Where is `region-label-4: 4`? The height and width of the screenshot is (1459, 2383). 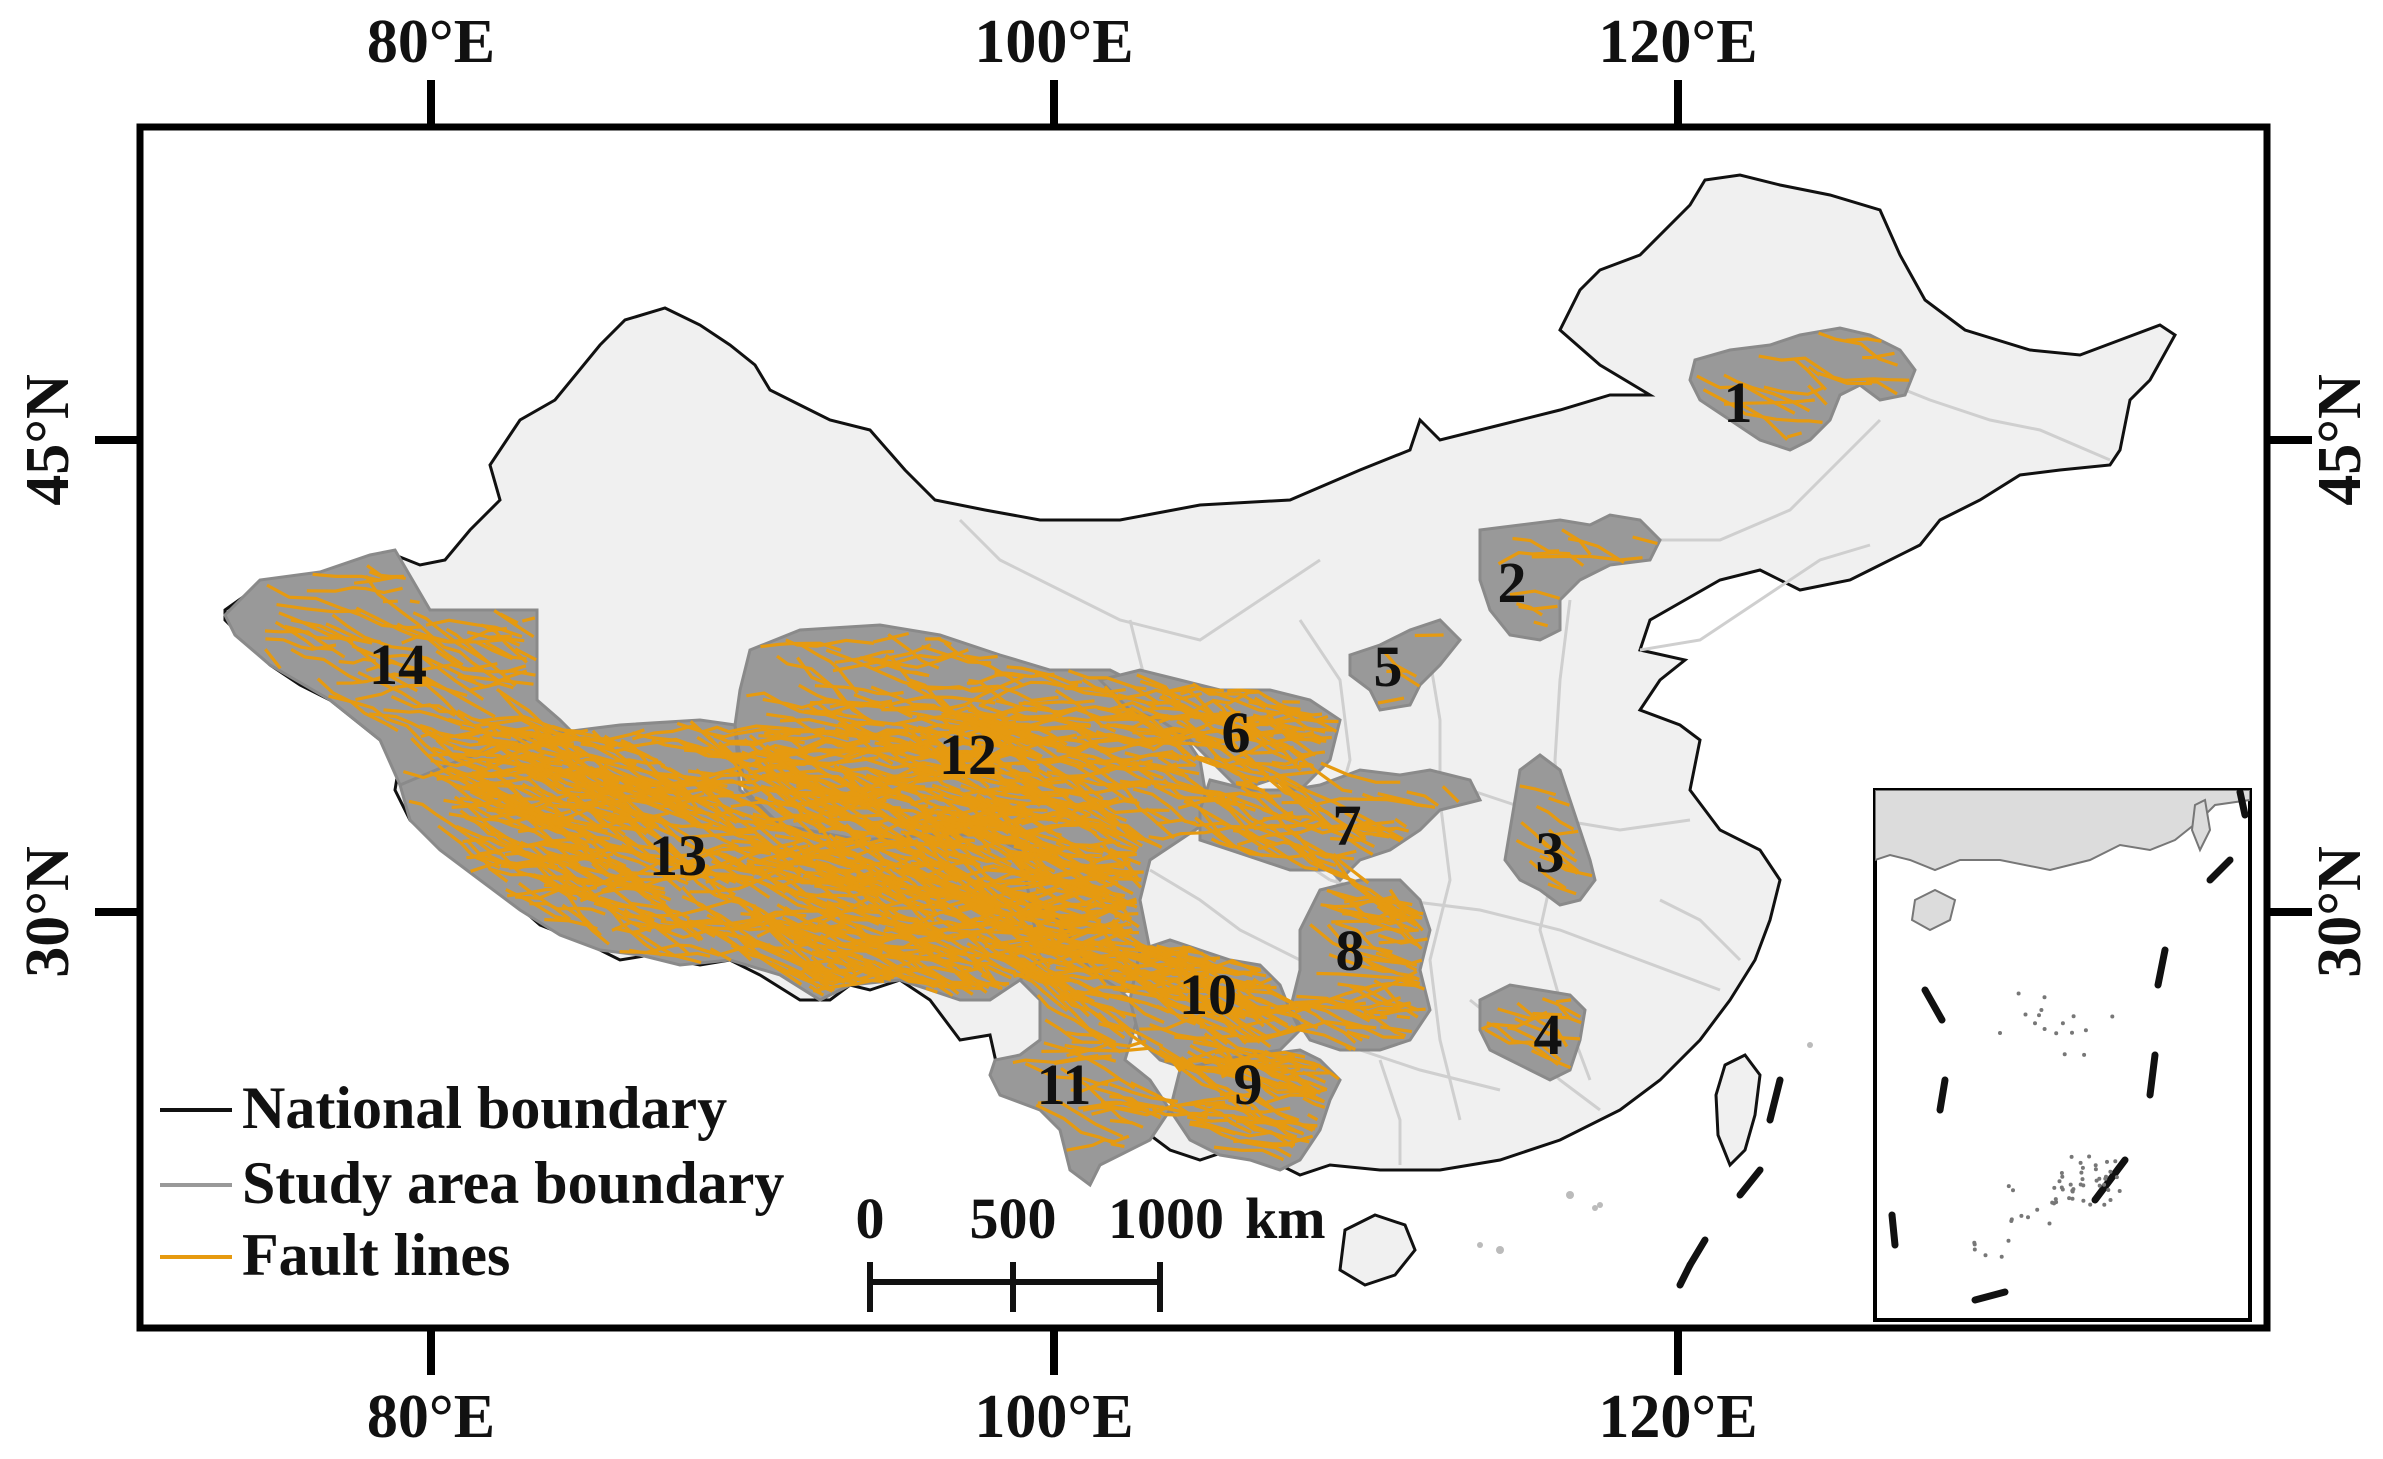
region-label-4: 4 is located at coordinates (1548, 1034).